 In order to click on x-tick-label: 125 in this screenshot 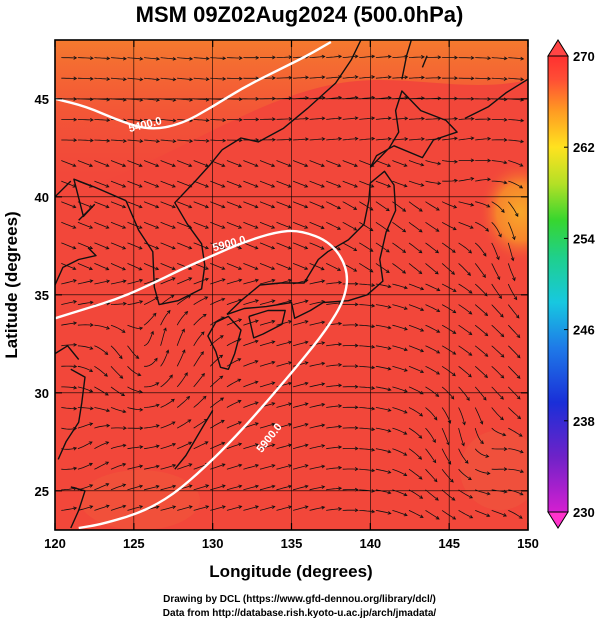, I will do `click(134, 543)`.